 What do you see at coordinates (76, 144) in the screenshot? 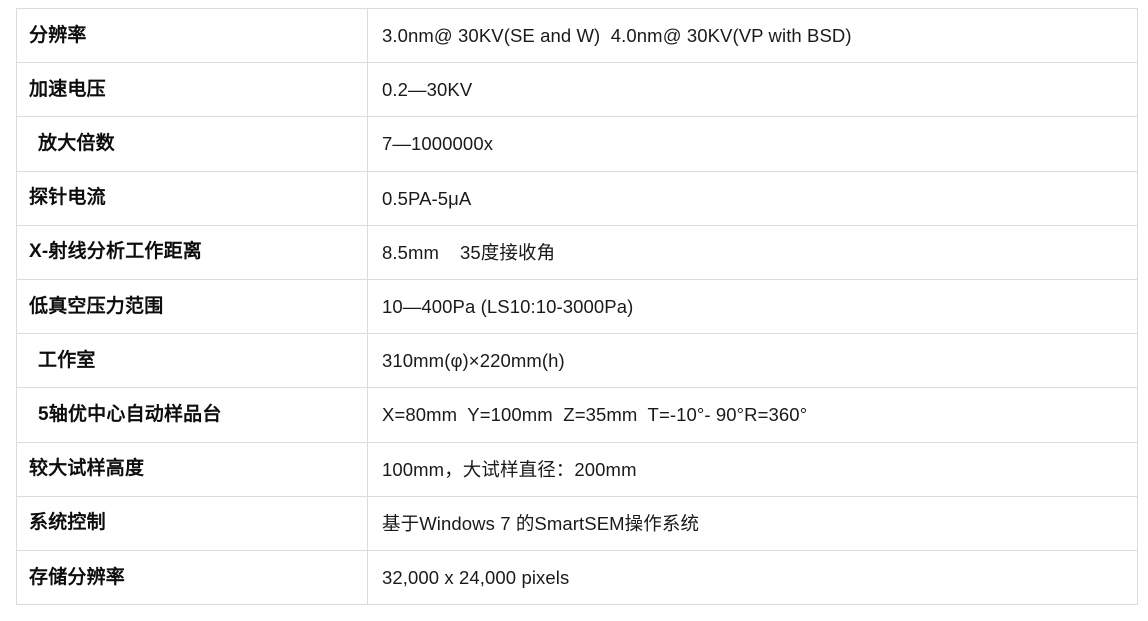
I see `spec-label-text: 放大倍数` at bounding box center [76, 144].